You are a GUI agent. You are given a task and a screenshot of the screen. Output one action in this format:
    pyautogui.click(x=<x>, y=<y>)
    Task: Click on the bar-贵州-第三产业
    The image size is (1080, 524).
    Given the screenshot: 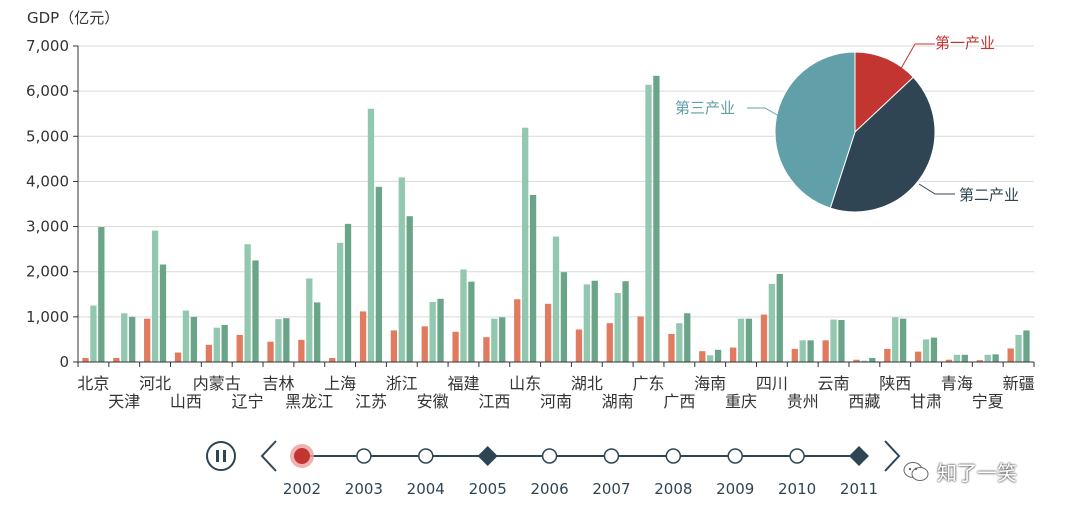 What is the action you would take?
    pyautogui.click(x=810, y=351)
    